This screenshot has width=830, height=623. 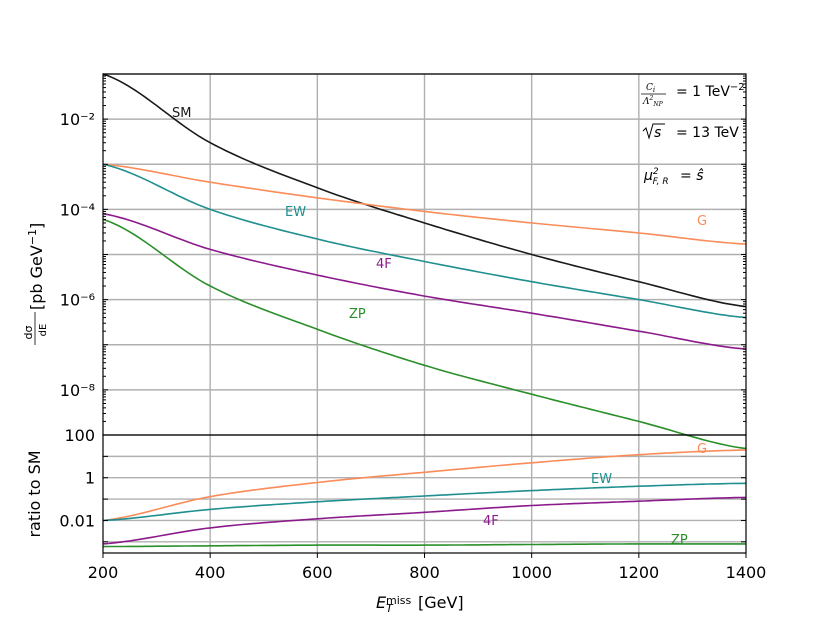 I want to click on x-tick-label: 400, so click(x=210, y=572).